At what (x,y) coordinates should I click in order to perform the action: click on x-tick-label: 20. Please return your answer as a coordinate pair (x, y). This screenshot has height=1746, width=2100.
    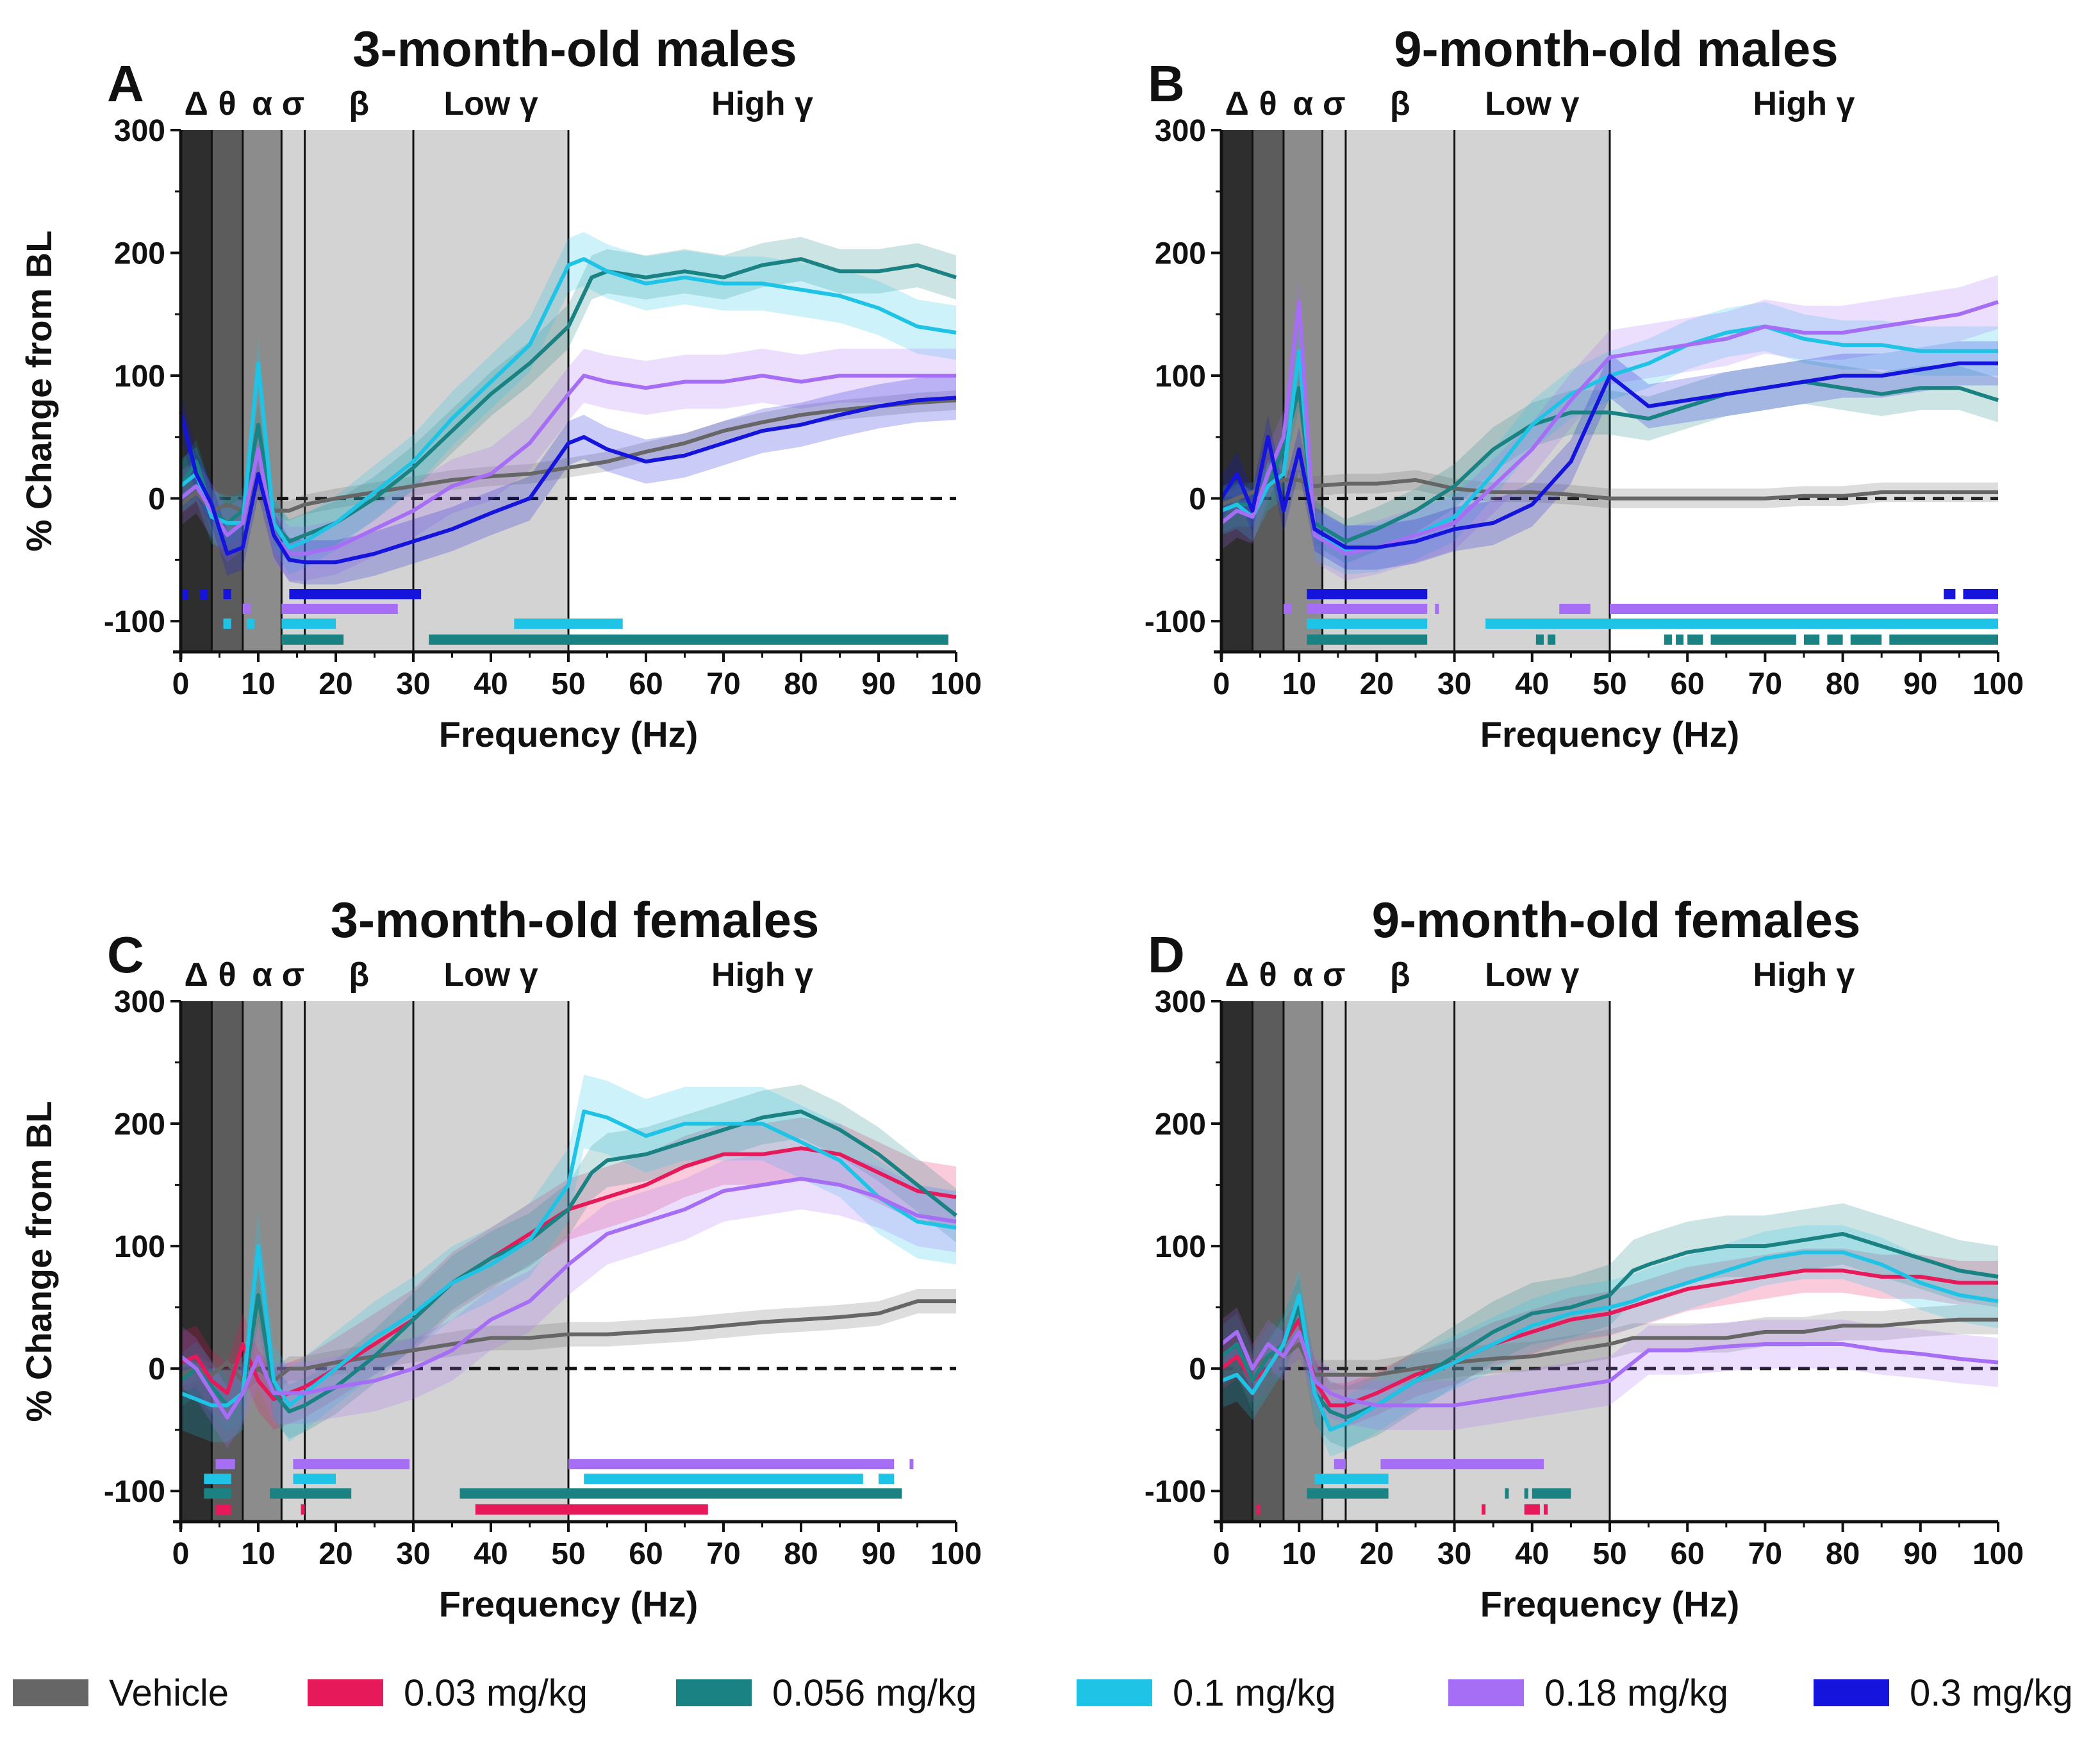
    Looking at the image, I should click on (335, 1554).